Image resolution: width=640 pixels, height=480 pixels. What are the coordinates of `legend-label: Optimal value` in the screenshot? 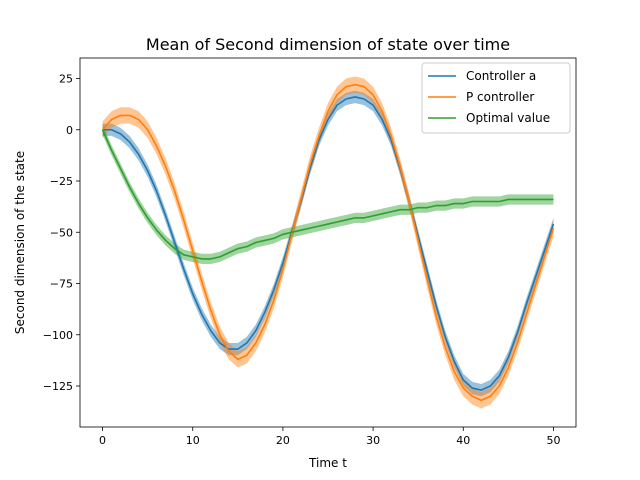 It's located at (508, 118).